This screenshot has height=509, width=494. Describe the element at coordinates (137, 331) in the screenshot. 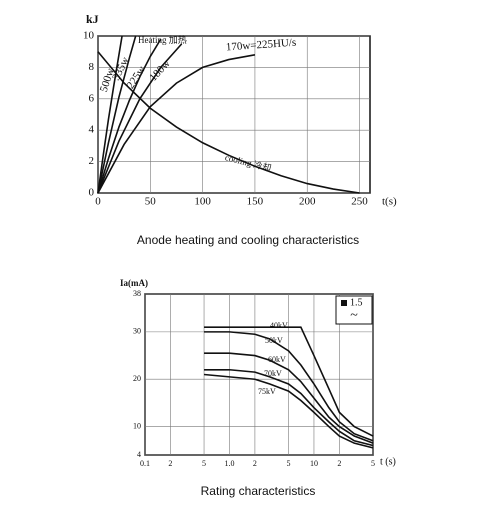

I see `y-tick-label: 30` at that location.